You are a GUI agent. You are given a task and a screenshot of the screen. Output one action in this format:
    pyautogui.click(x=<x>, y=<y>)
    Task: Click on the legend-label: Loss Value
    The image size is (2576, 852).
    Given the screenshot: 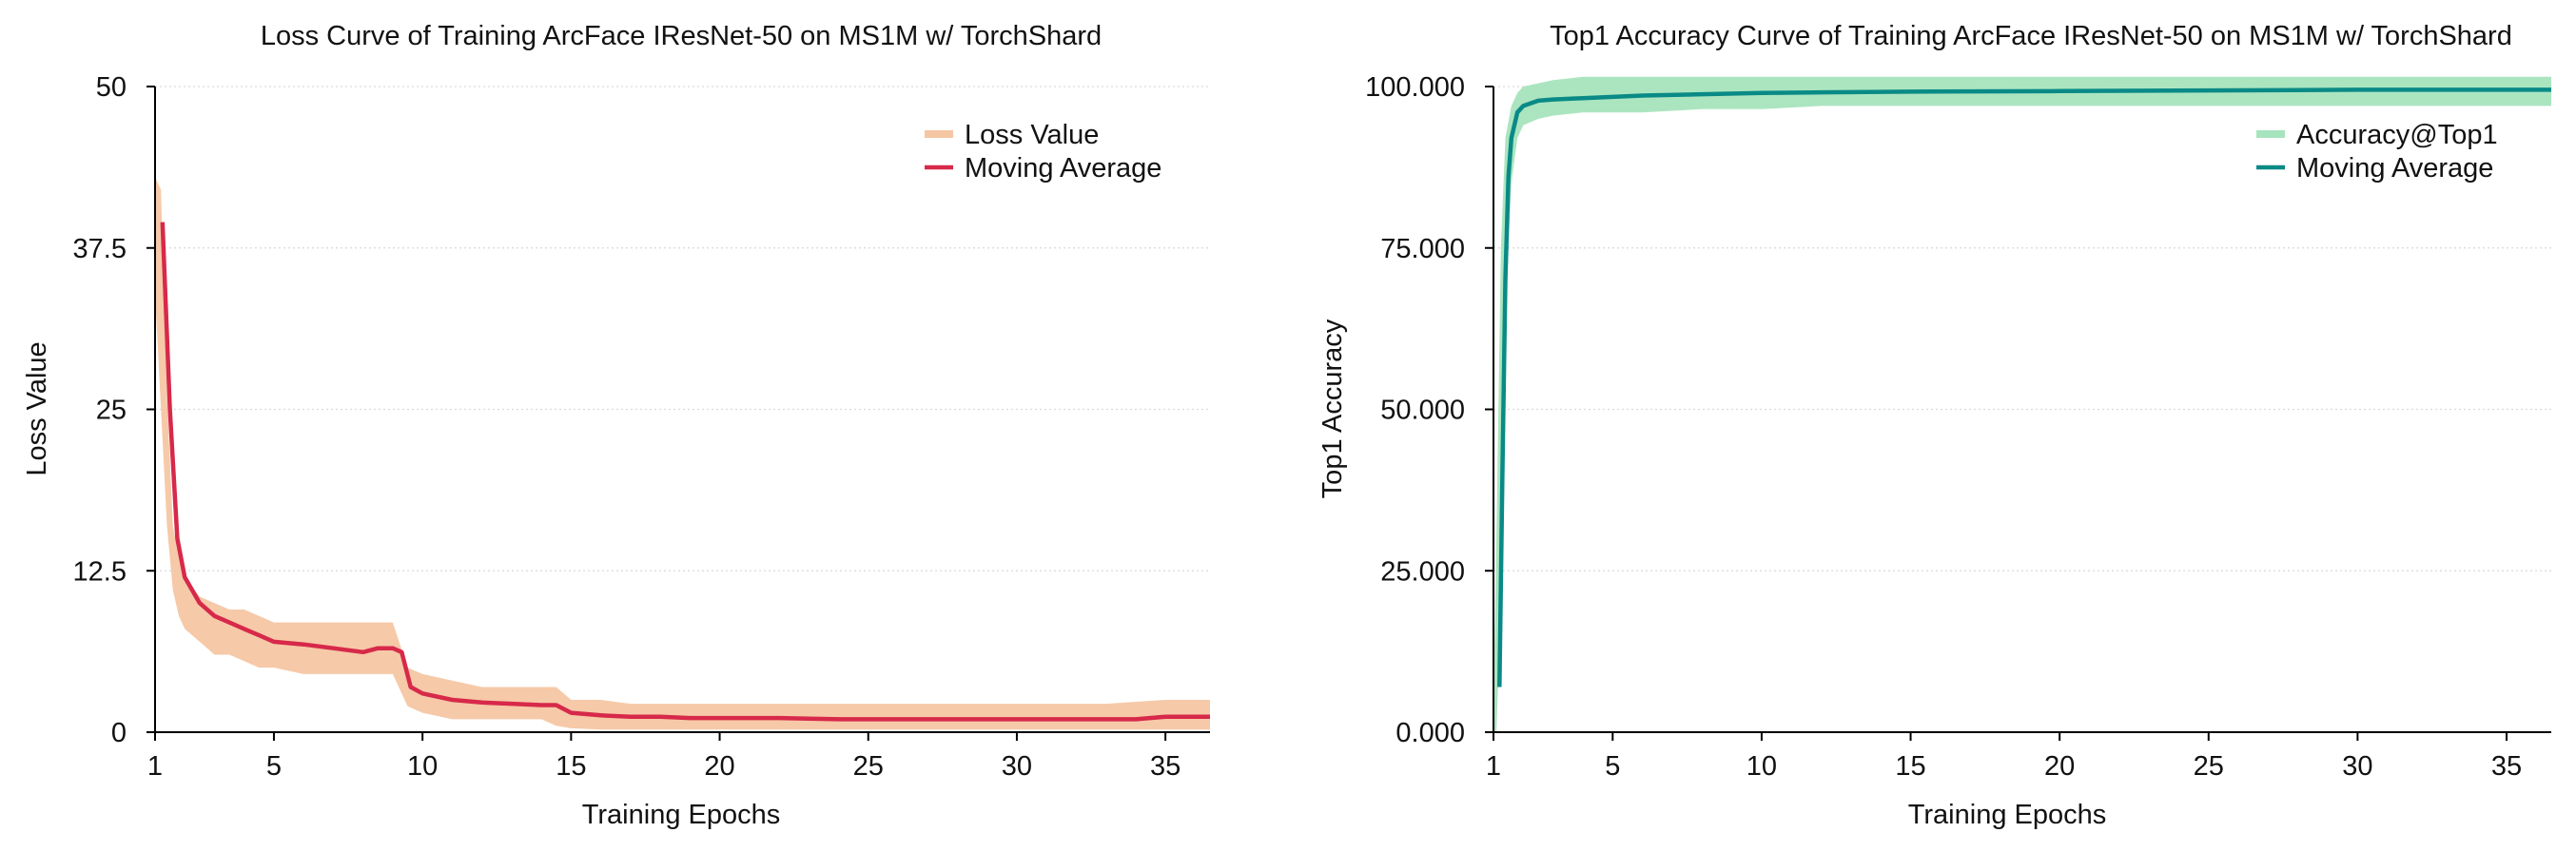 What is the action you would take?
    pyautogui.click(x=1032, y=135)
    